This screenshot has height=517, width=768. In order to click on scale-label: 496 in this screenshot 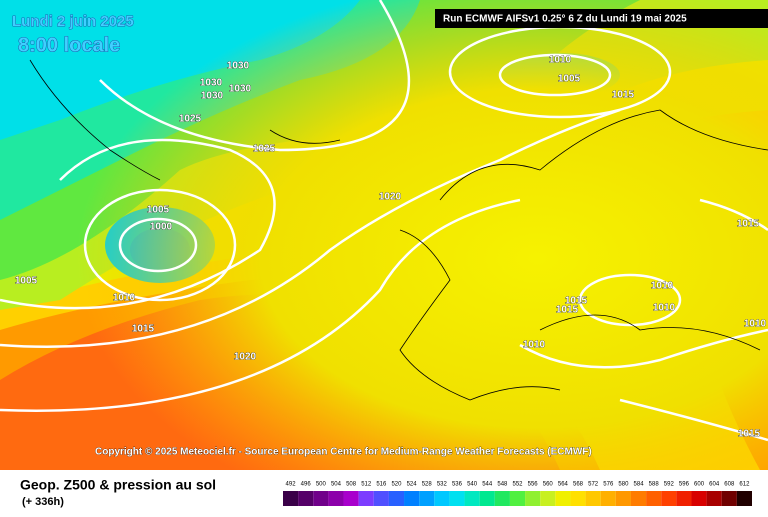, I will do `click(306, 485)`.